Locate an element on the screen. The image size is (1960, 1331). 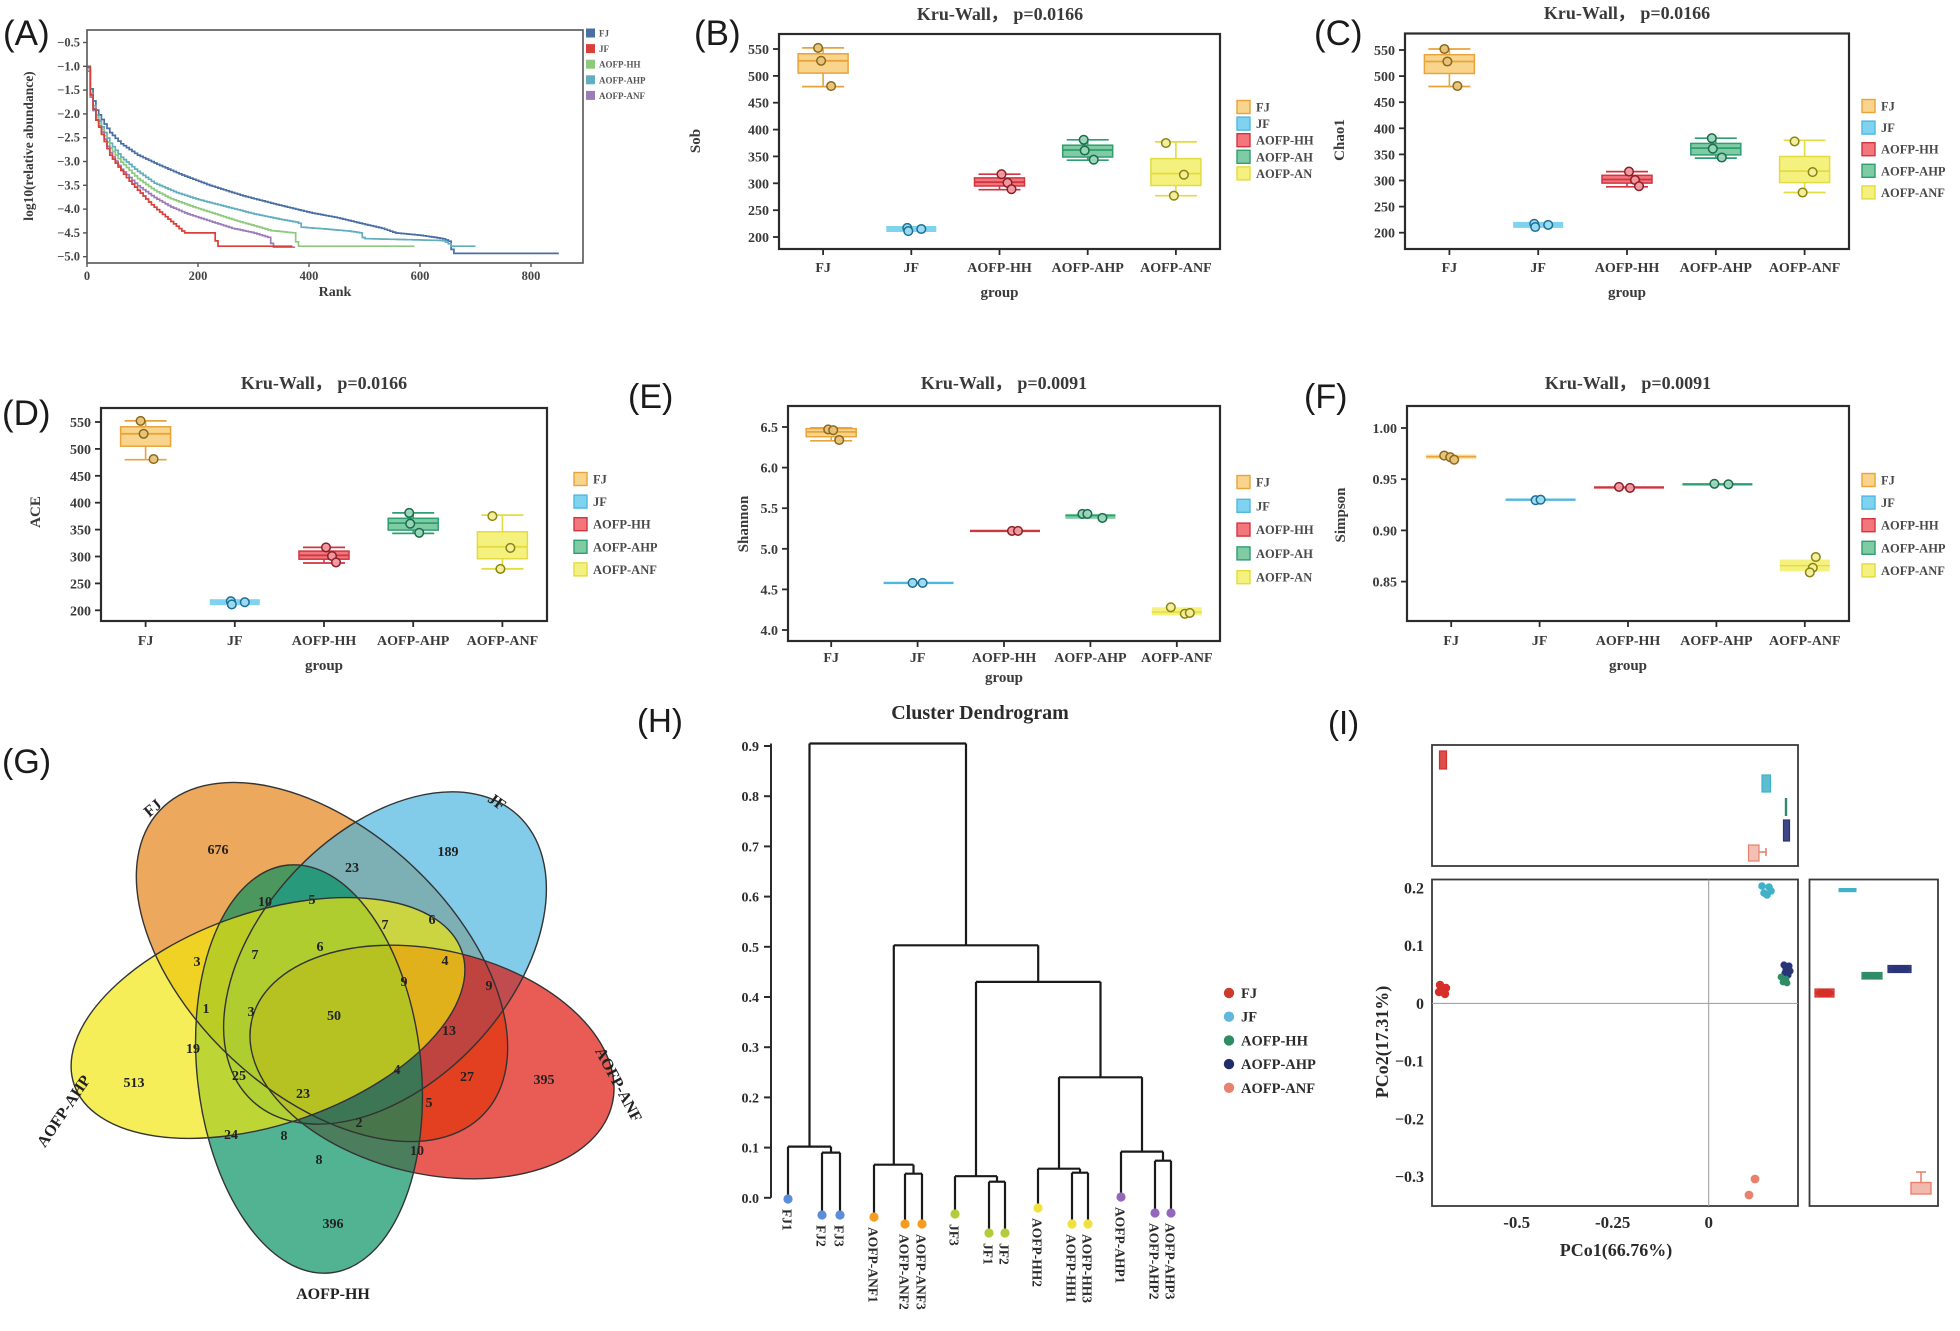
svg-text: 27 is located at coordinates (467, 1077).